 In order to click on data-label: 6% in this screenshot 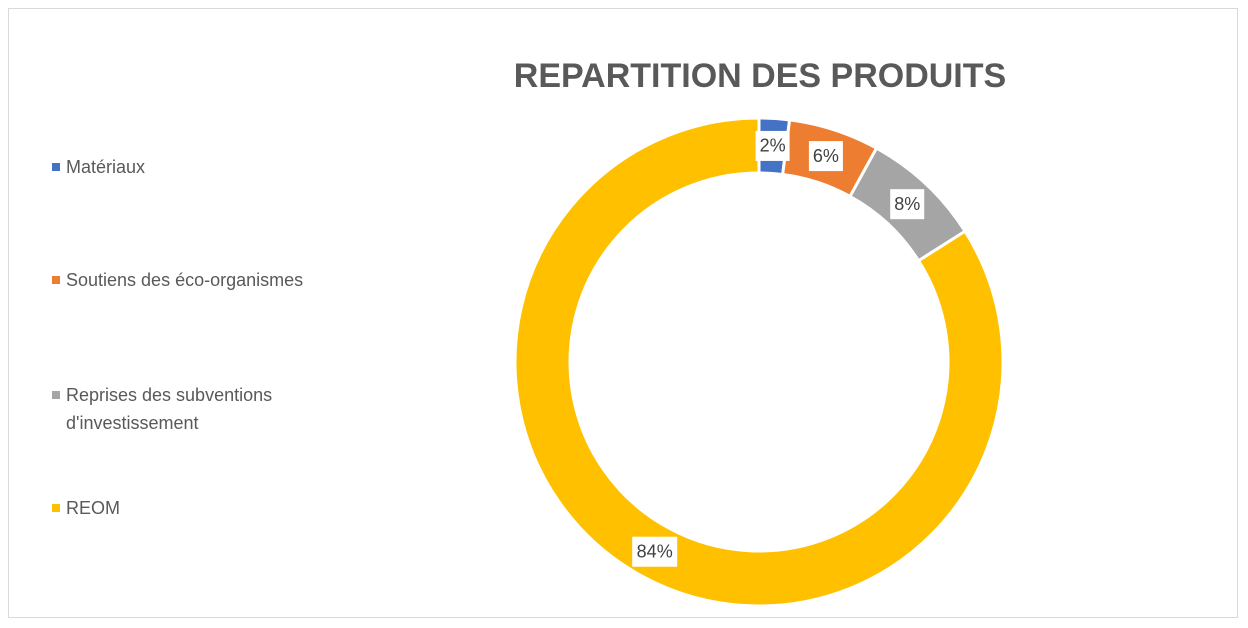, I will do `click(826, 156)`.